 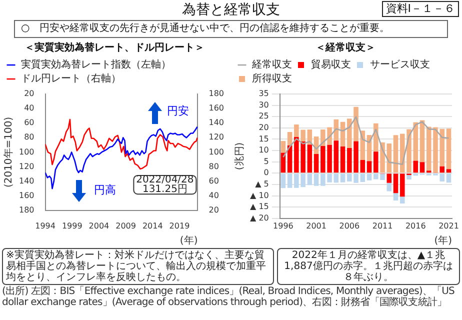 I want to click on y-tick-label: ▲ 5, so click(x=262, y=184).